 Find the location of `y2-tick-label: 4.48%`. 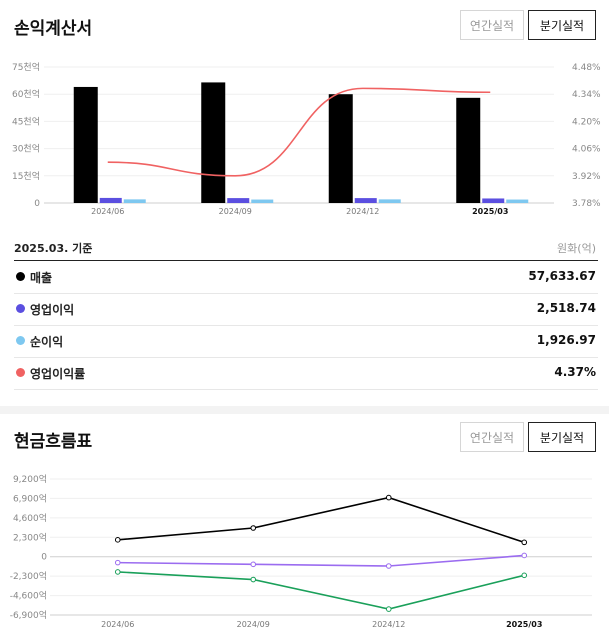

y2-tick-label: 4.48% is located at coordinates (586, 68).